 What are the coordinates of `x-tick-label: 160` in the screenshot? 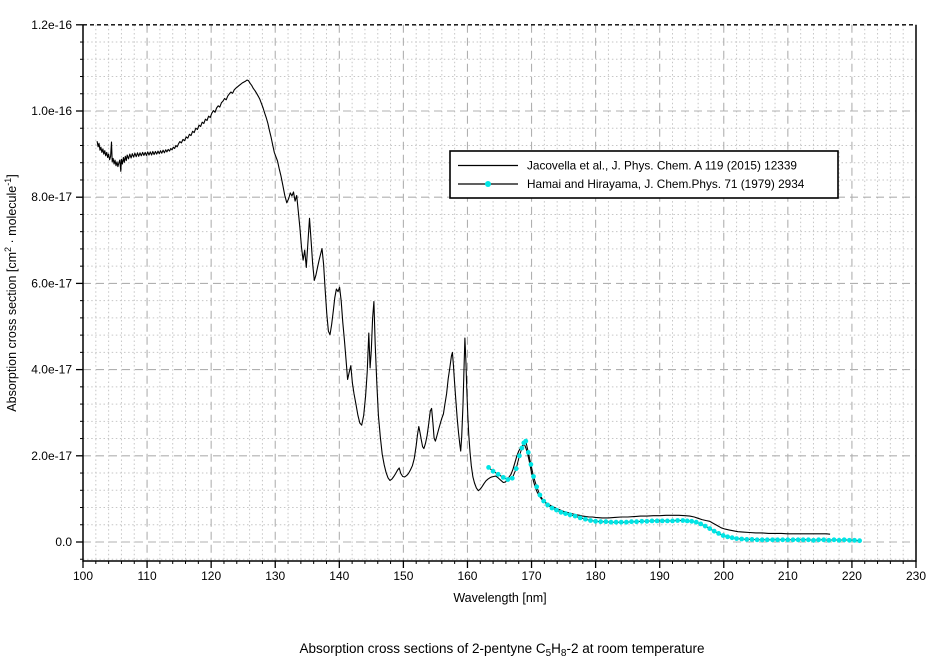 It's located at (467, 576).